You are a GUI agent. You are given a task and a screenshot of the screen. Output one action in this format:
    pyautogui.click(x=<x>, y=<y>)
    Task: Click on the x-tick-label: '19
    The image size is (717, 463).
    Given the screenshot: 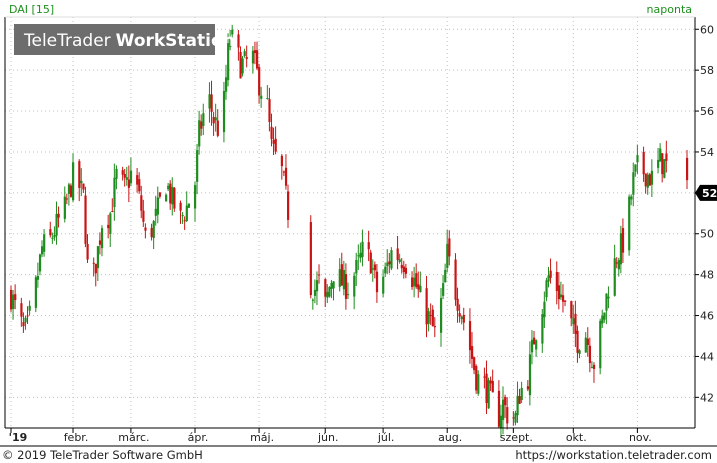 What is the action you would take?
    pyautogui.click(x=18, y=437)
    